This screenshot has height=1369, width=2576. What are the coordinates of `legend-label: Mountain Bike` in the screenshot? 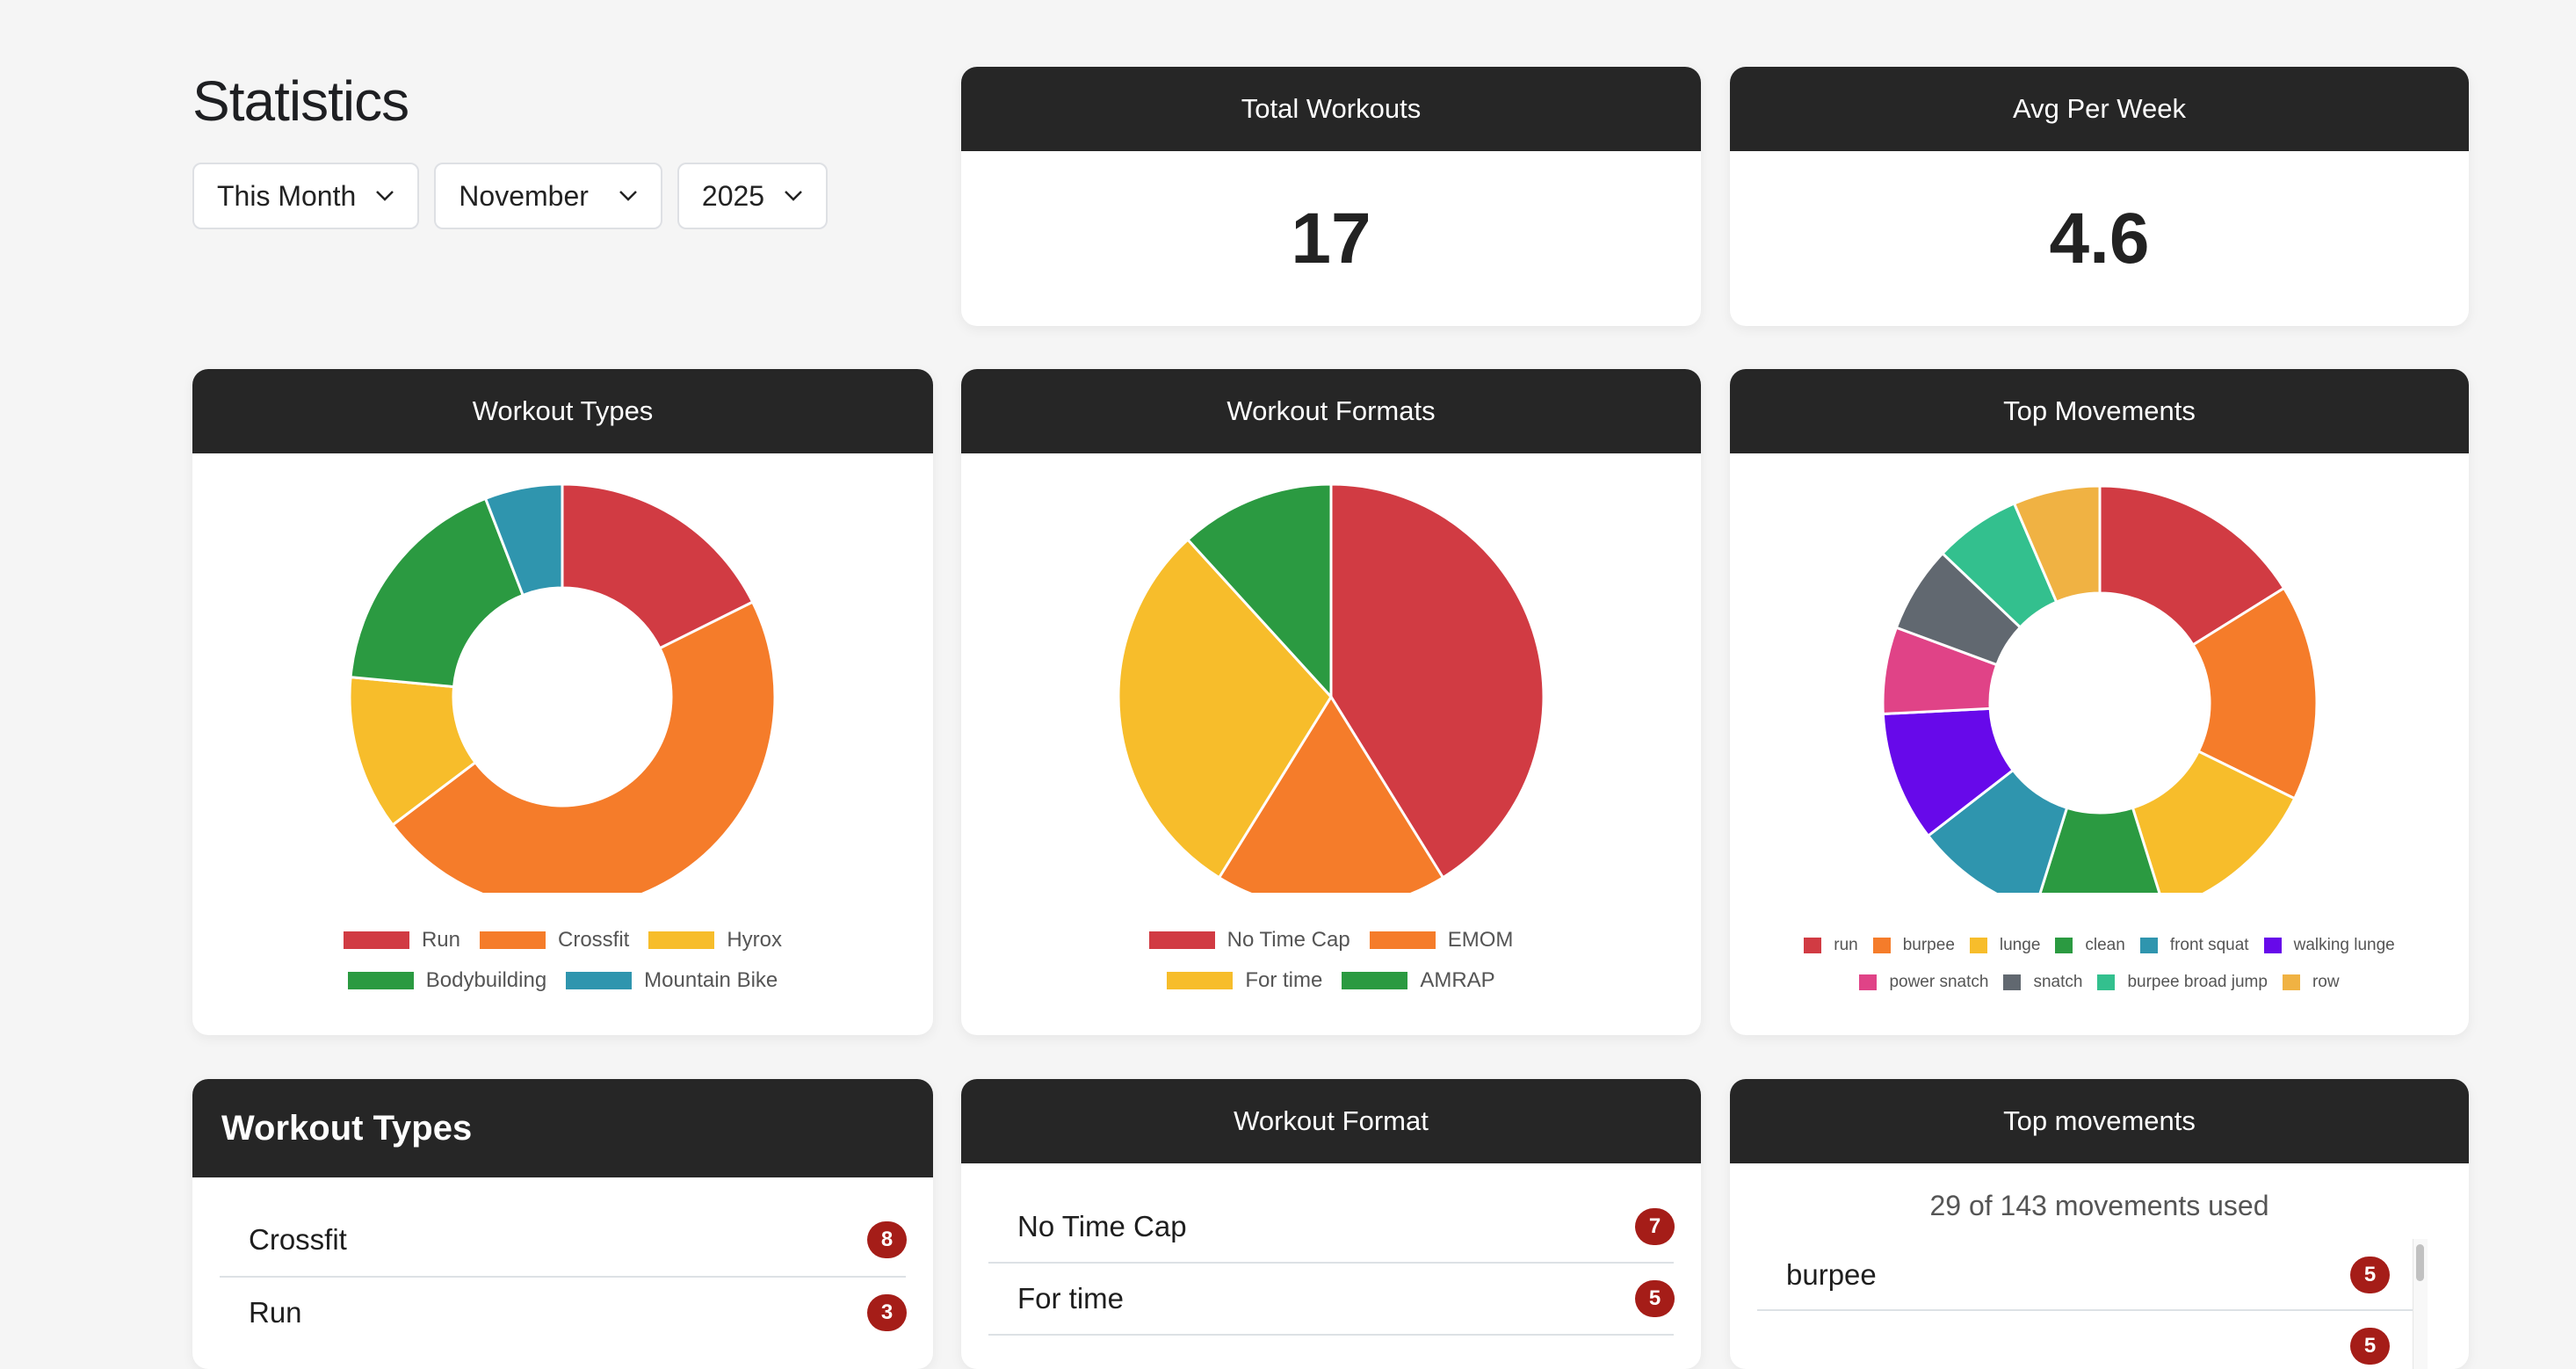 It's located at (711, 980).